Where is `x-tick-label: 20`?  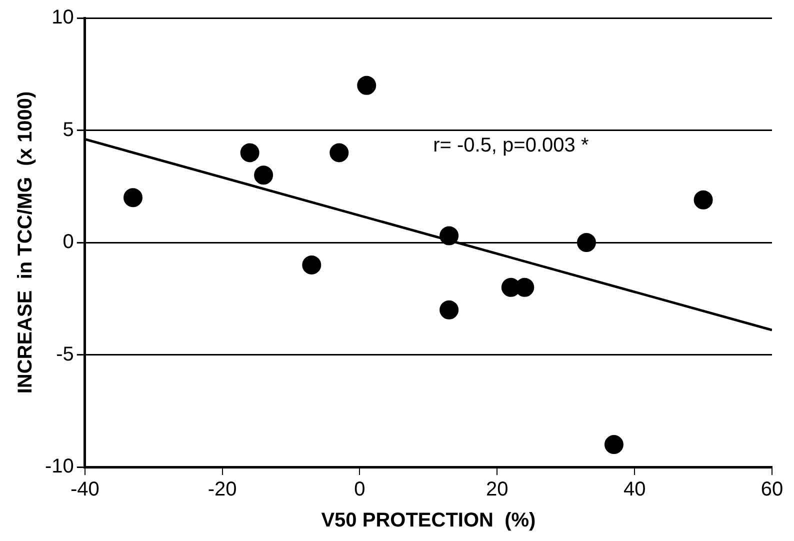
x-tick-label: 20 is located at coordinates (497, 489).